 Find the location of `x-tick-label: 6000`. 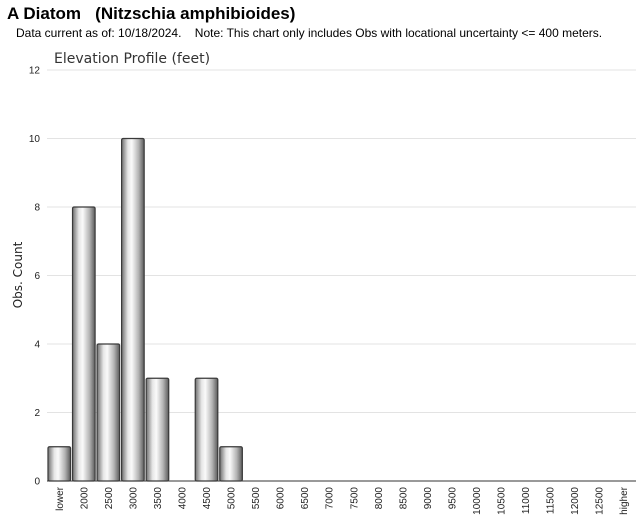

x-tick-label: 6000 is located at coordinates (281, 498).